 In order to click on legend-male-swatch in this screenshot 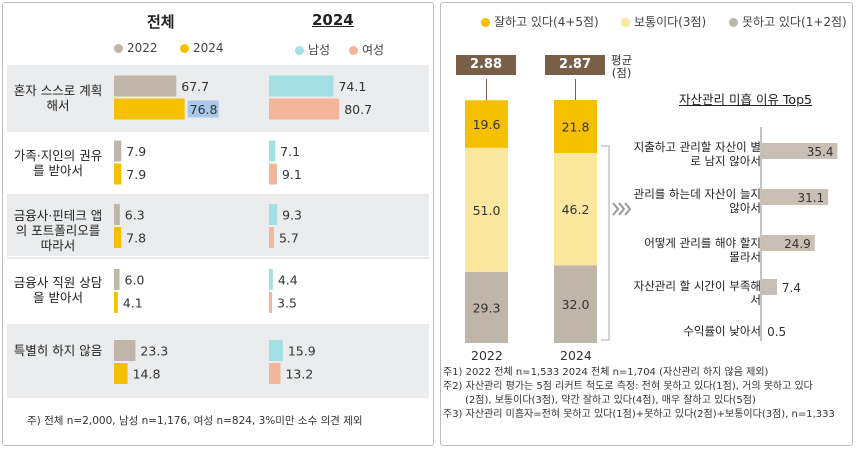, I will do `click(299, 50)`.